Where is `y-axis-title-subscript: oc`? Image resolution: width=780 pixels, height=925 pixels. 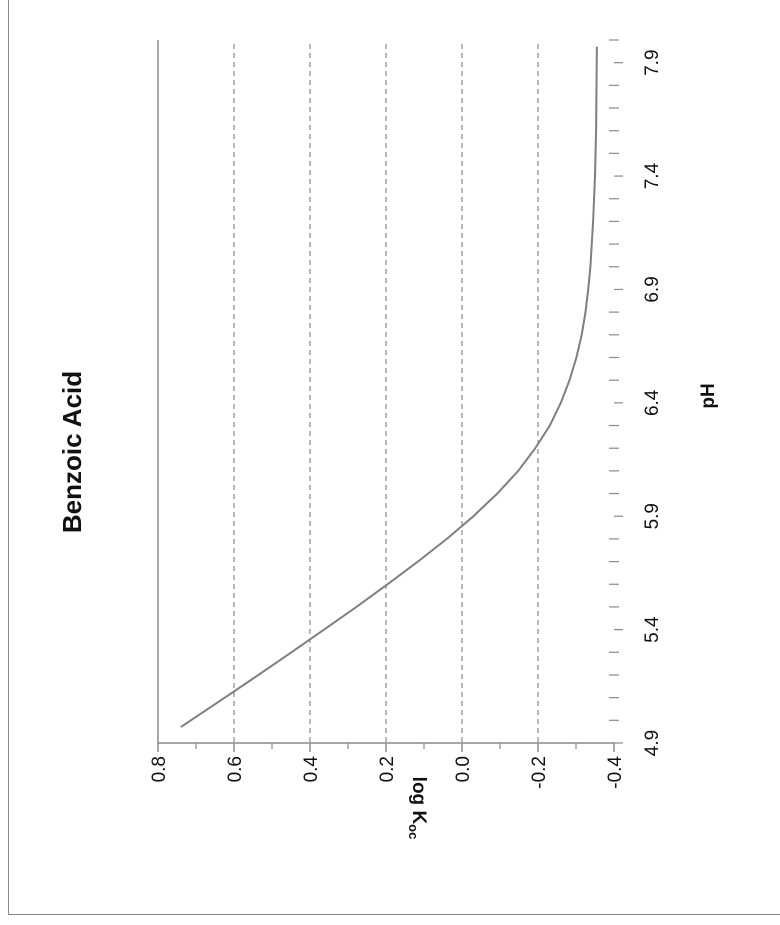
y-axis-title-subscript: oc is located at coordinates (413, 831).